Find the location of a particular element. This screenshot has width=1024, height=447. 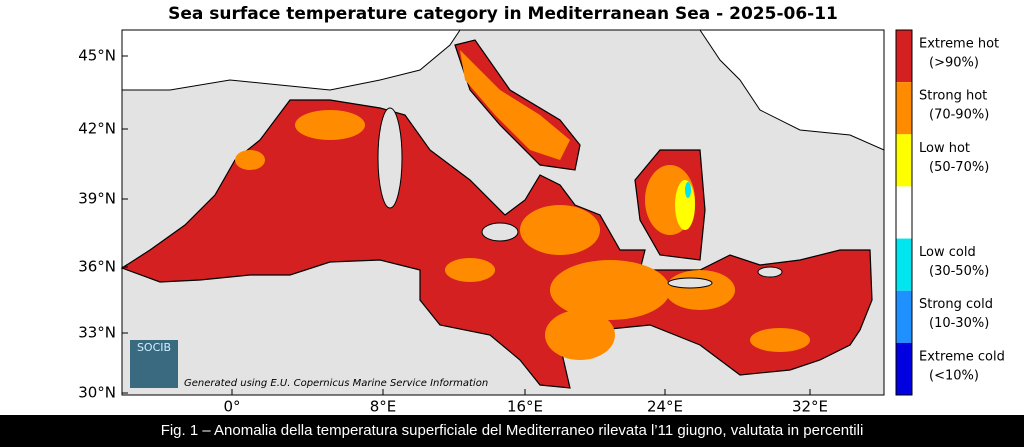

legend-label: Strong cold is located at coordinates (956, 304).